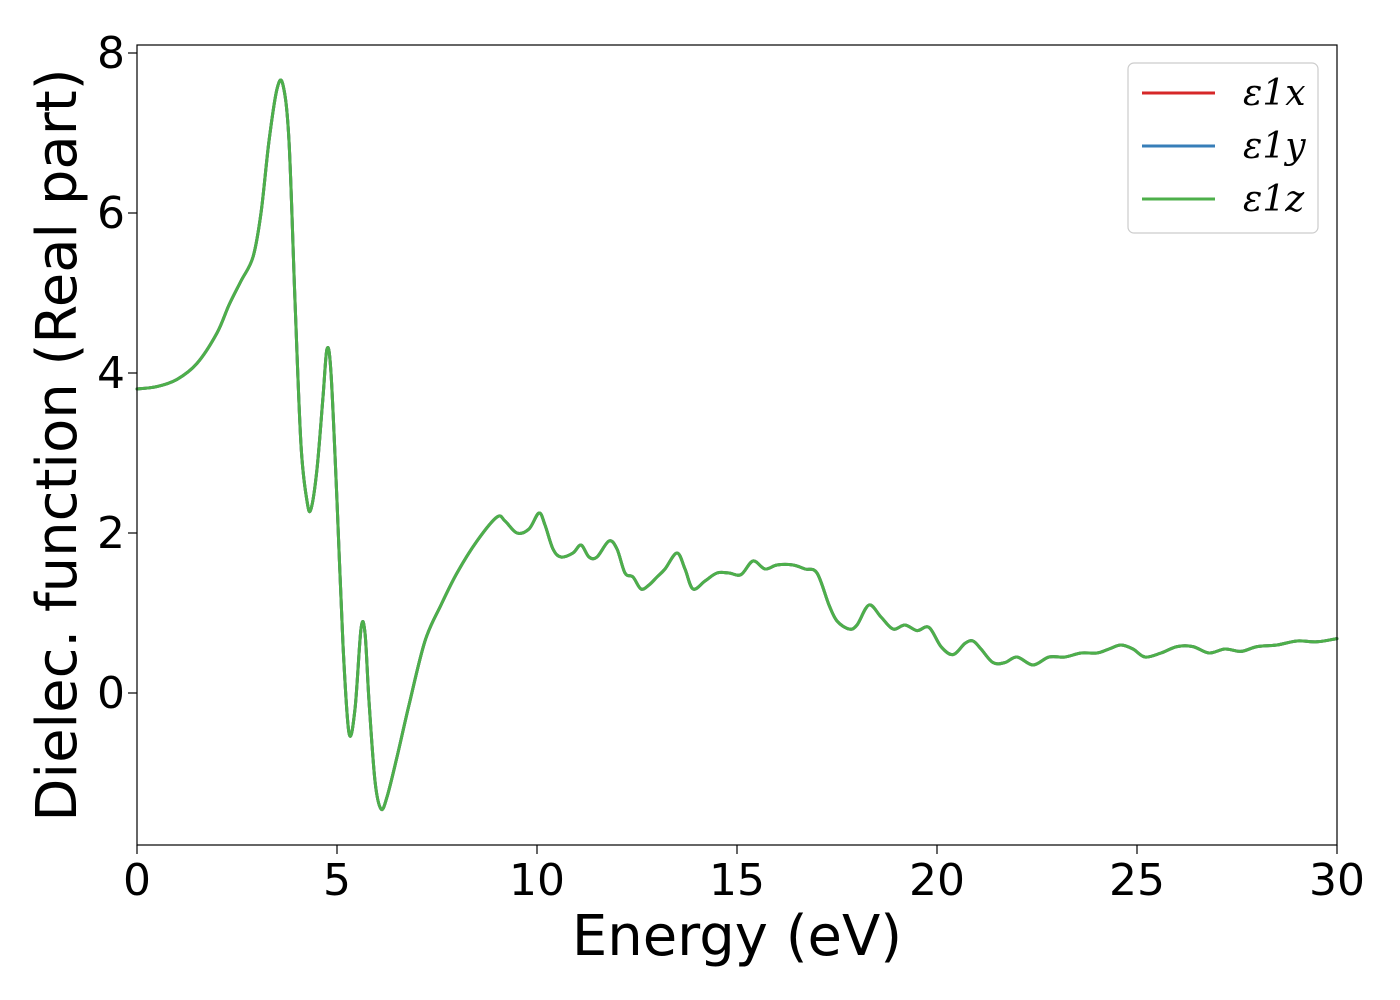 This screenshot has height=1000, width=1400. What do you see at coordinates (1137, 880) in the screenshot?
I see `x-tick-label: 25` at bounding box center [1137, 880].